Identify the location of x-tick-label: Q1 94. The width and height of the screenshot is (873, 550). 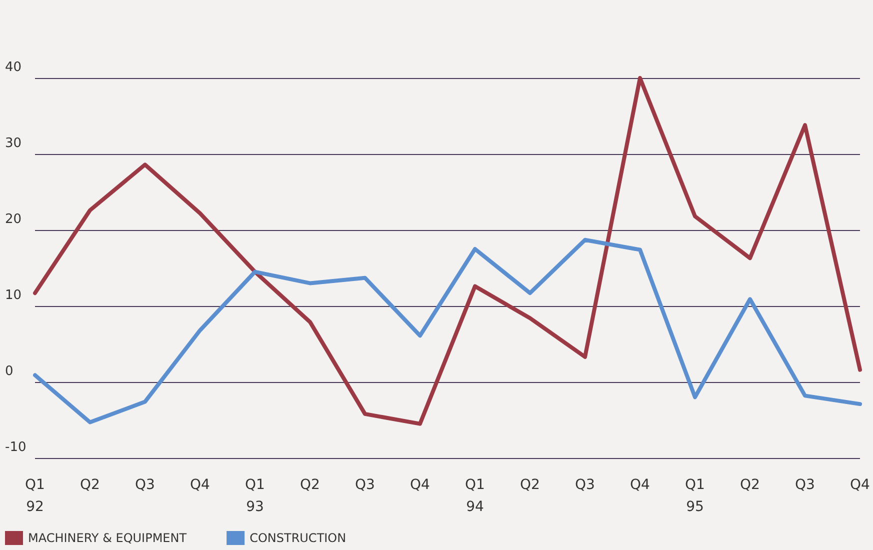
(475, 496).